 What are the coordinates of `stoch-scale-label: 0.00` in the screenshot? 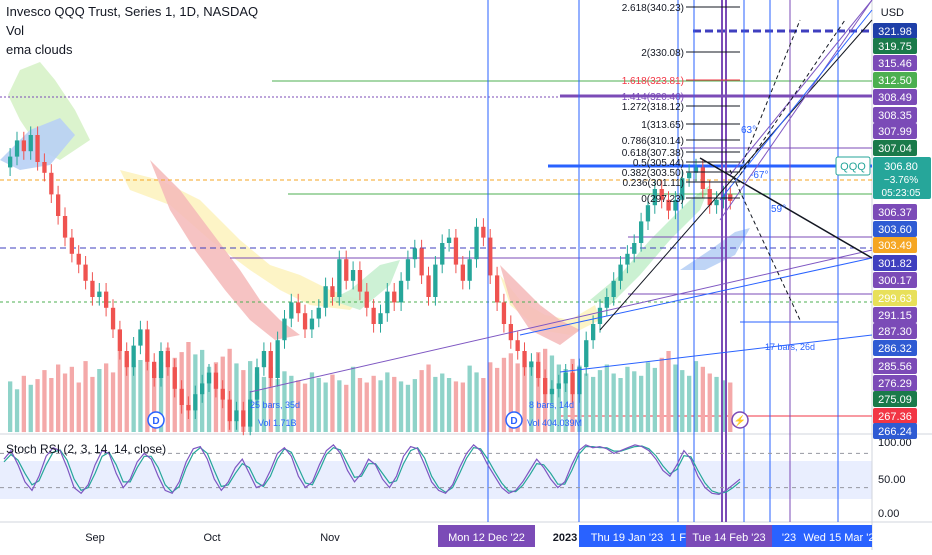 It's located at (888, 514).